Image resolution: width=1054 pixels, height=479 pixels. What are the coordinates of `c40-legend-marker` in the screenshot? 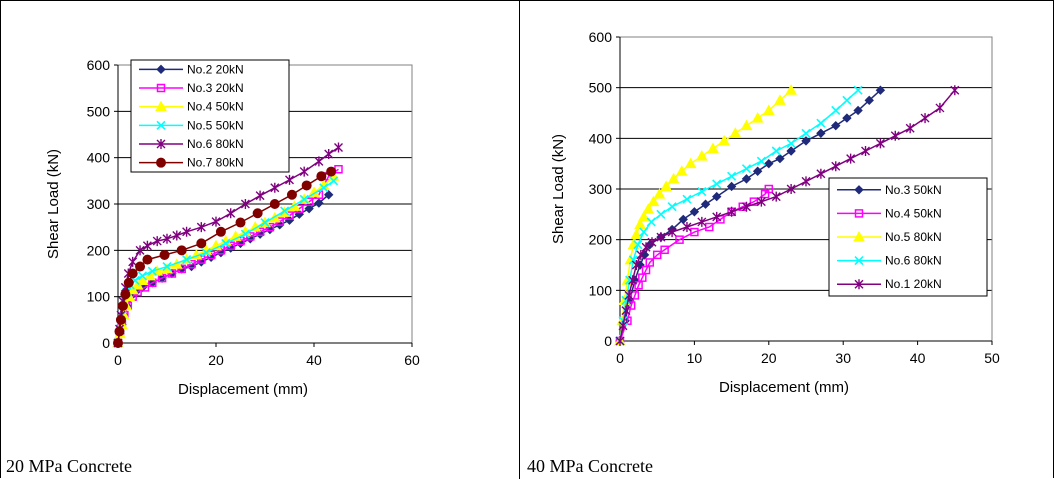 It's located at (859, 284).